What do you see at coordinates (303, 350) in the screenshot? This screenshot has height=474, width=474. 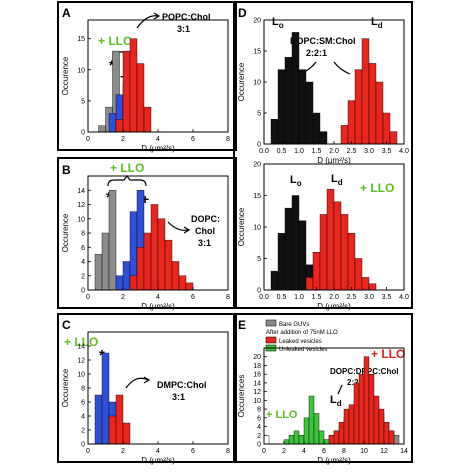 I see `legend-label-unleaked: Unleaked vesicles` at bounding box center [303, 350].